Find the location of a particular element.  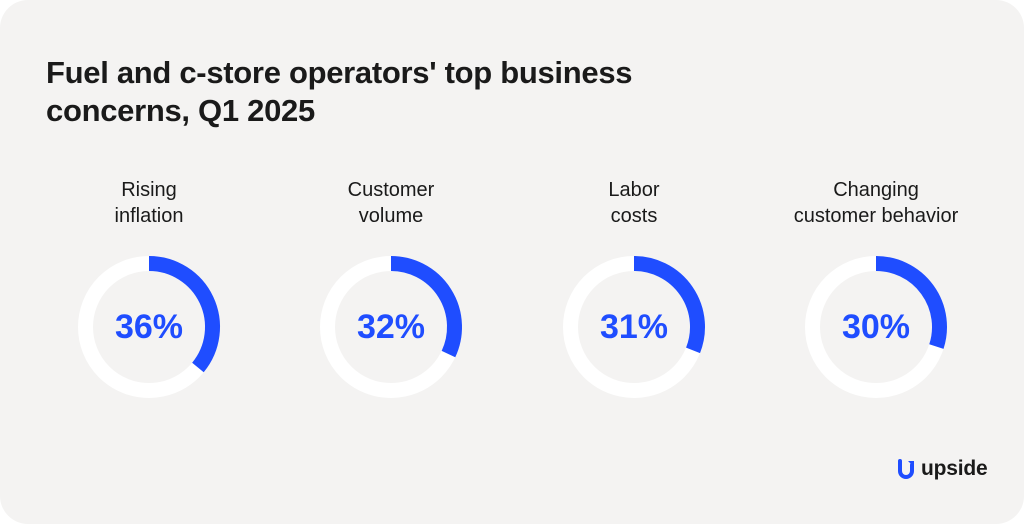

label-line: customer behavior is located at coordinates (876, 216).